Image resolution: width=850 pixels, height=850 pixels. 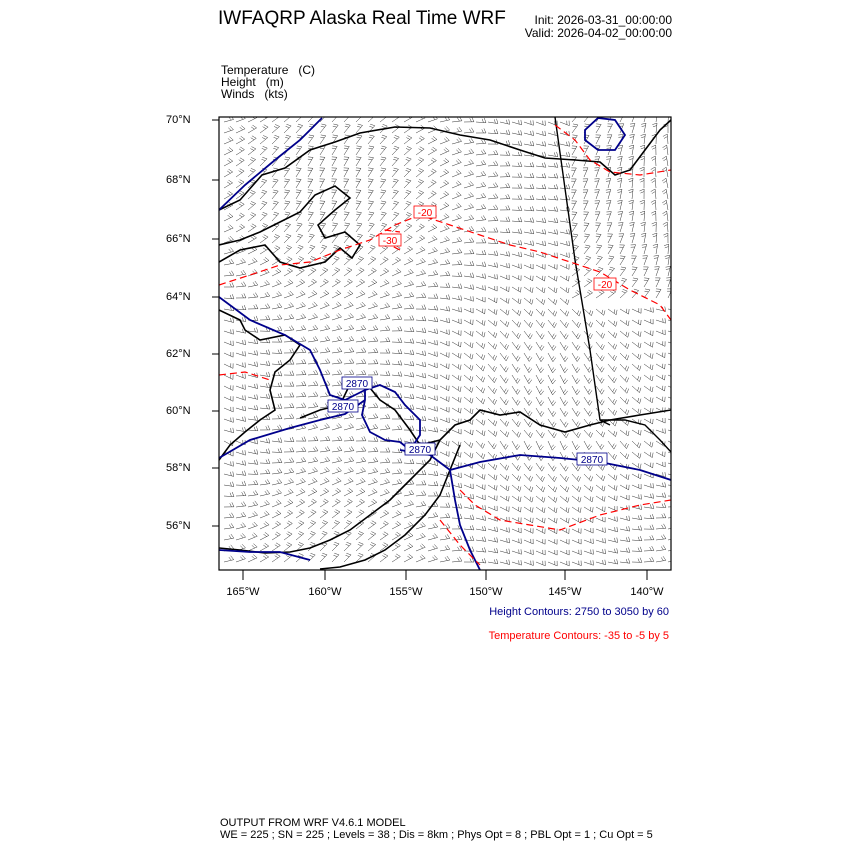 What do you see at coordinates (252, 82) in the screenshot?
I see `field-height: Height (m)` at bounding box center [252, 82].